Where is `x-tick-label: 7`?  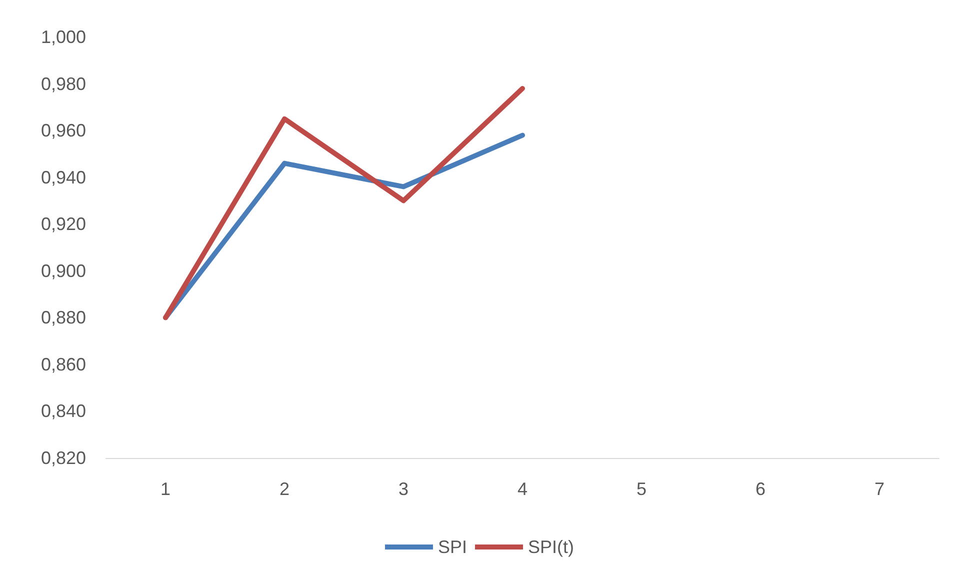 x-tick-label: 7 is located at coordinates (879, 489).